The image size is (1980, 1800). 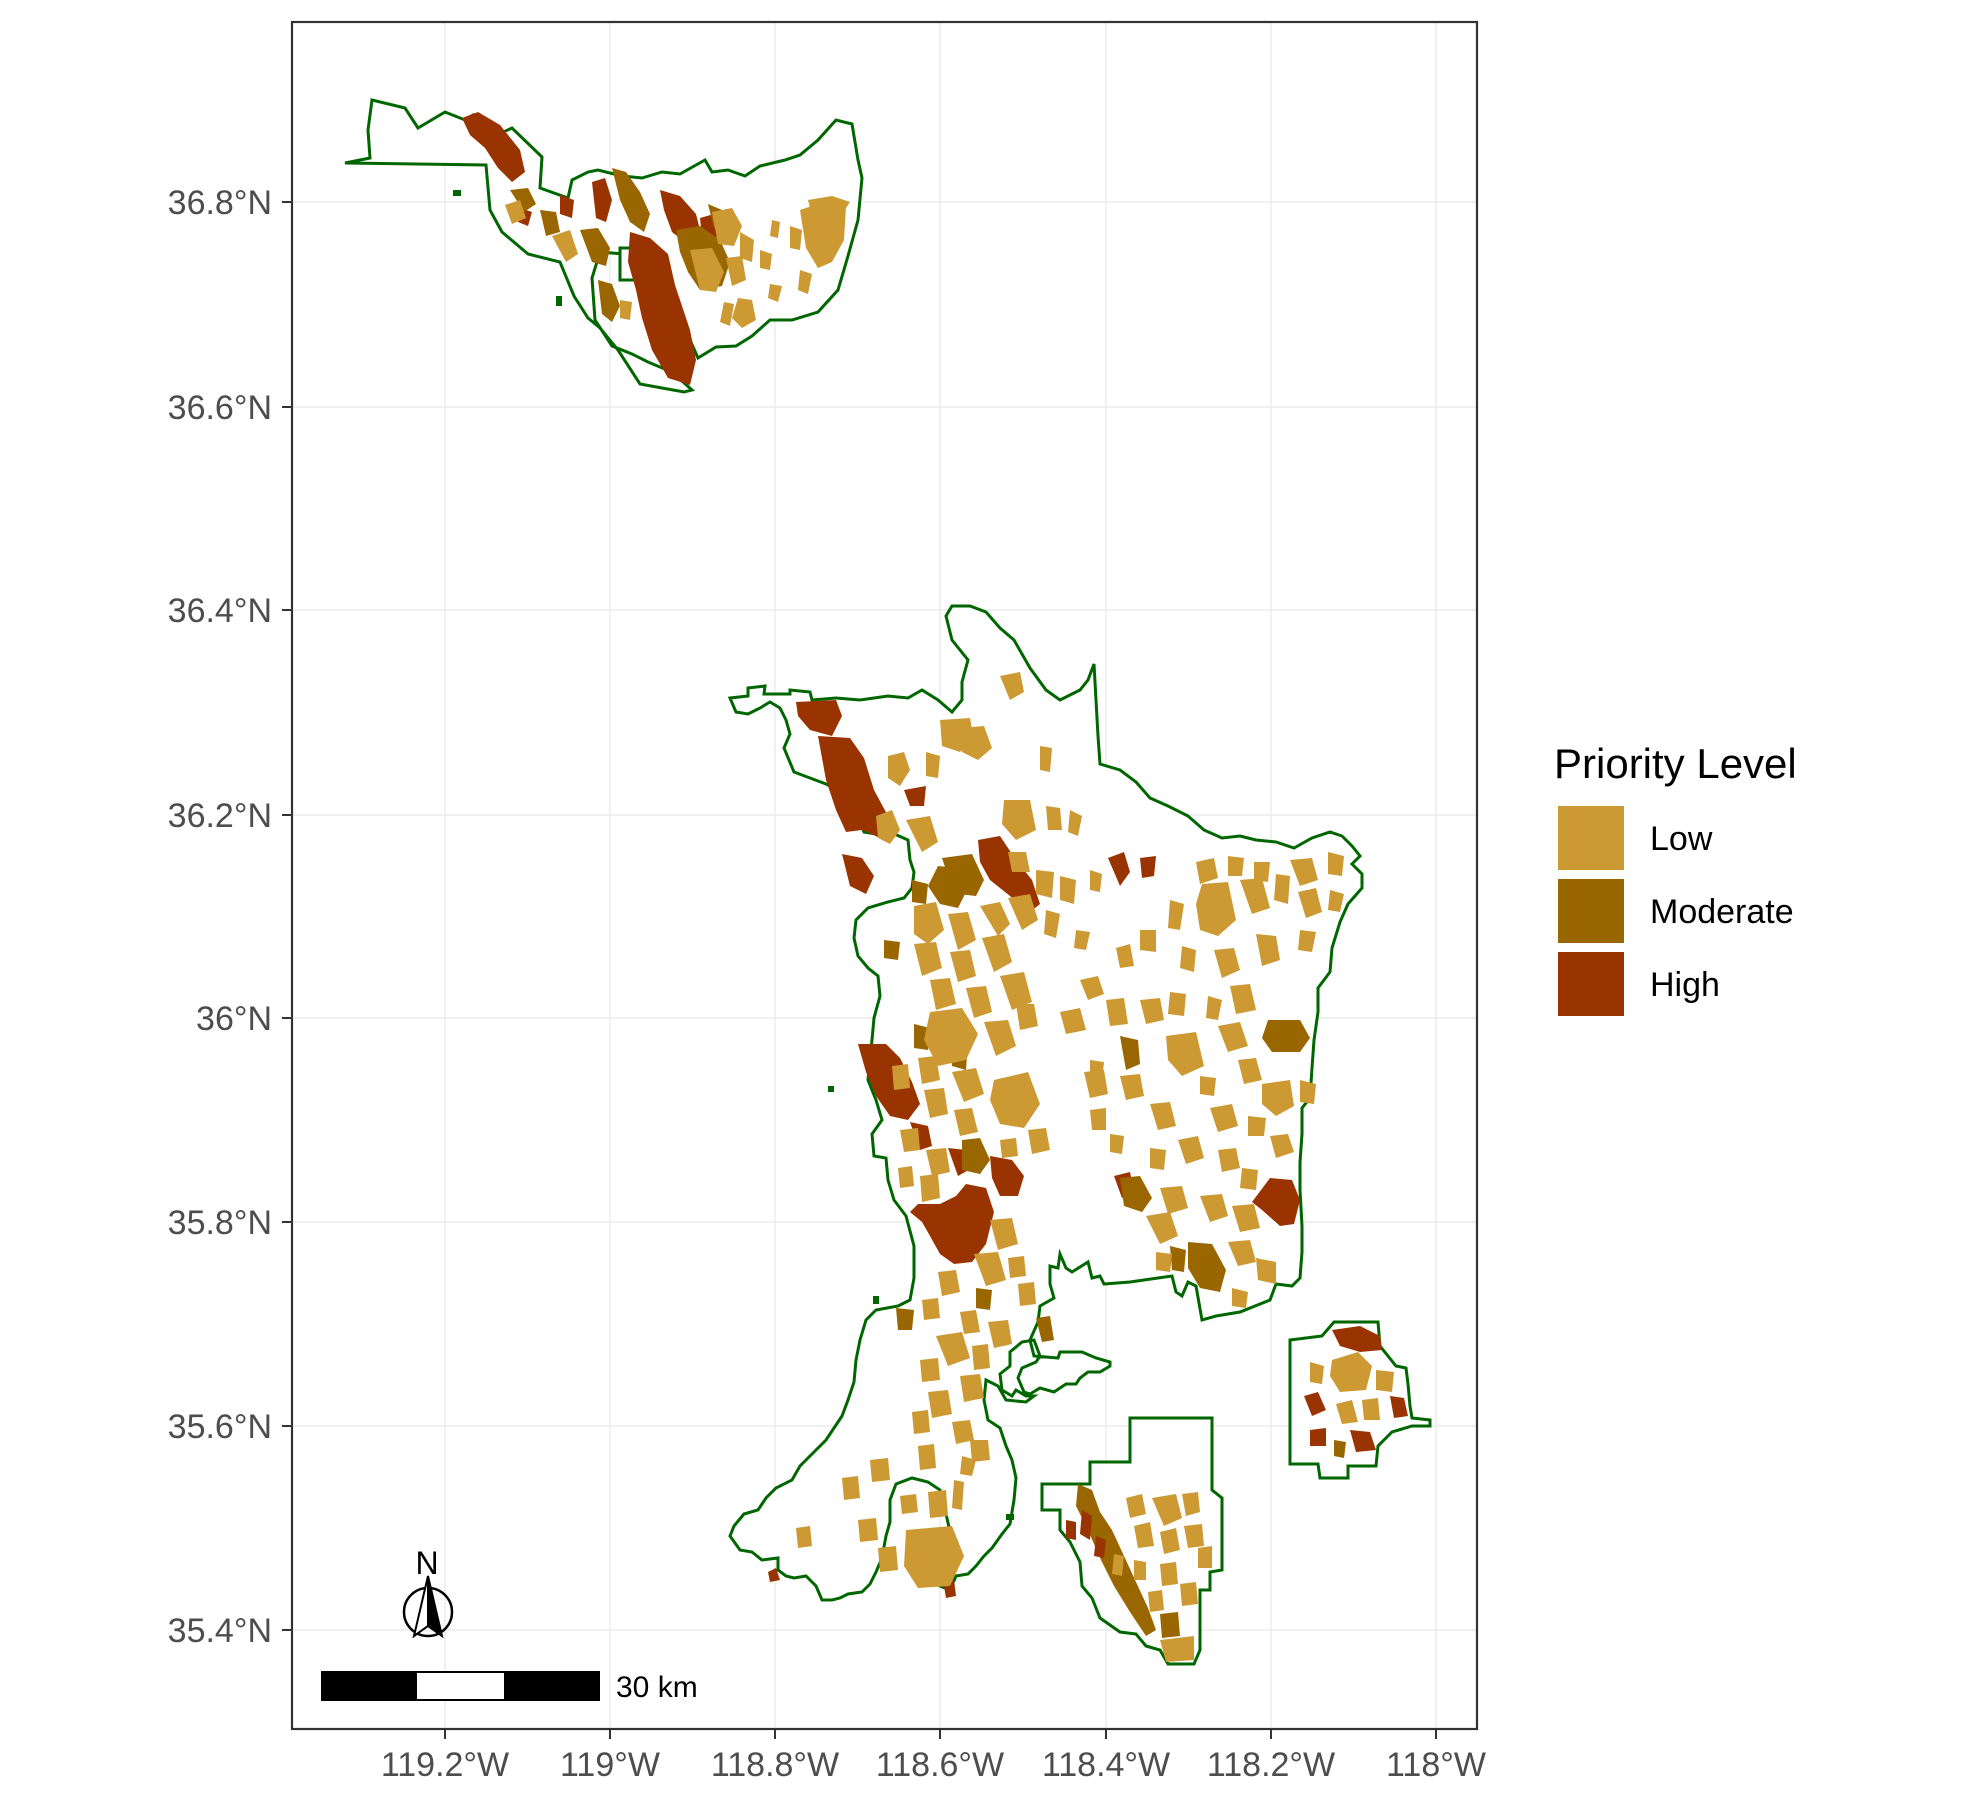 I want to click on lat-tick-label: 36.6°N, so click(x=220, y=408).